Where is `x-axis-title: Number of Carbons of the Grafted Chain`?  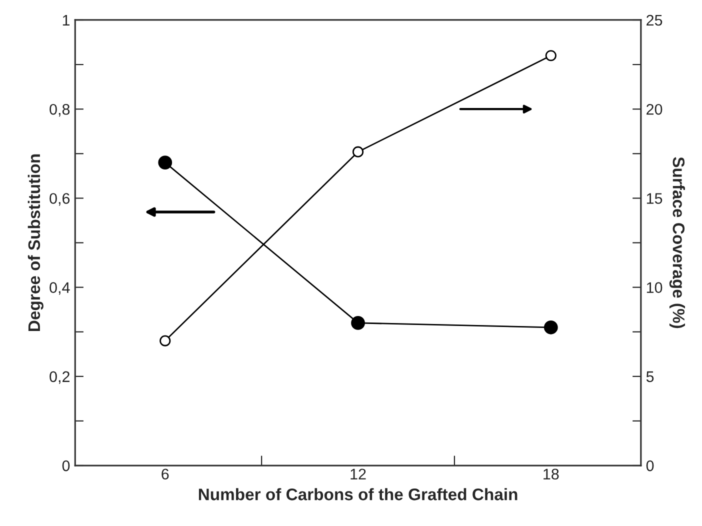 x-axis-title: Number of Carbons of the Grafted Chain is located at coordinates (358, 494).